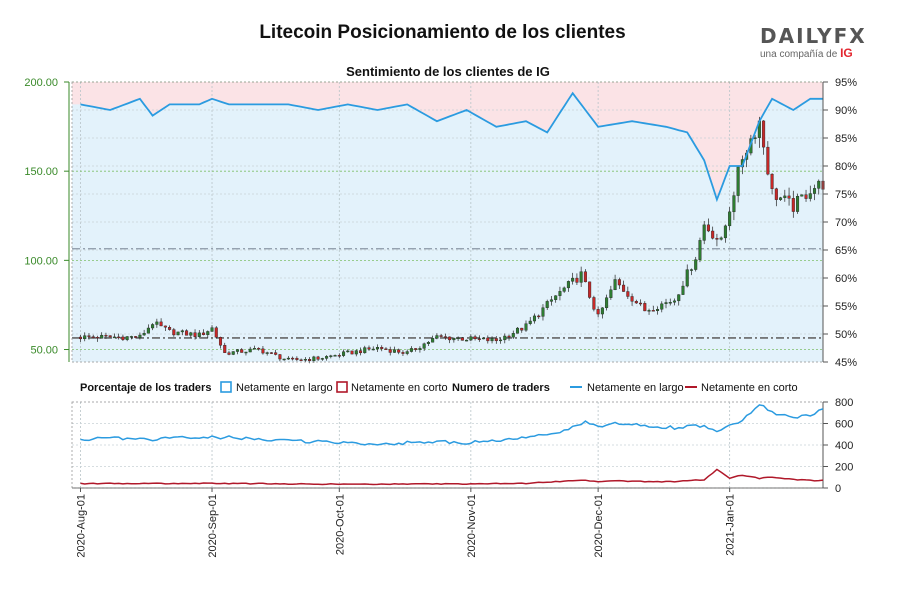 This screenshot has height=600, width=900. I want to click on legend-pct-short-label: Netamente en corto, so click(399, 388).